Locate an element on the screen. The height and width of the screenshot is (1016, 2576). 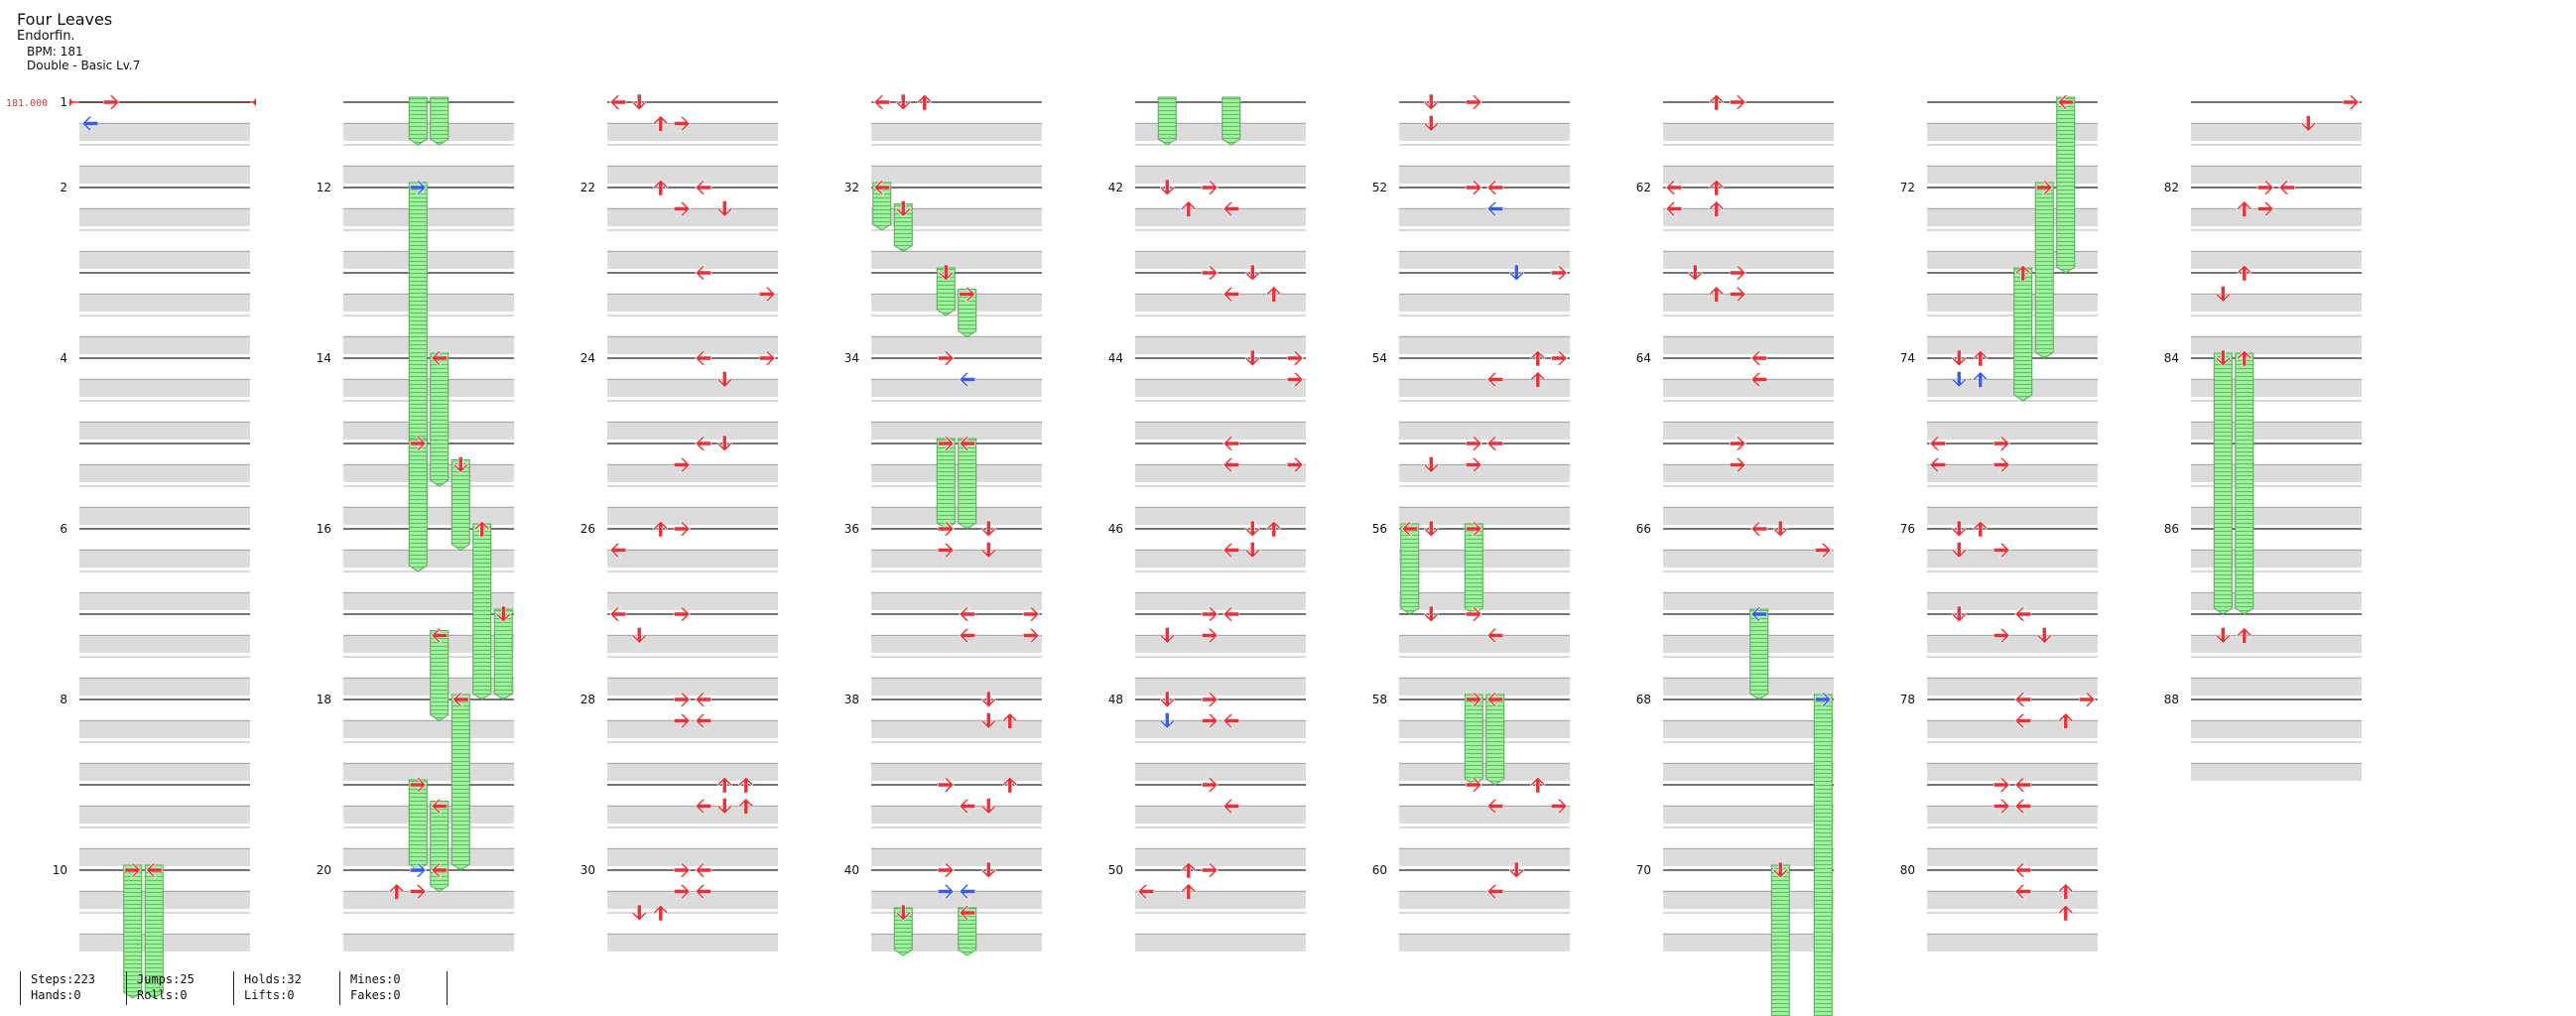
arrow-note-down-blue is located at coordinates (1516, 273).